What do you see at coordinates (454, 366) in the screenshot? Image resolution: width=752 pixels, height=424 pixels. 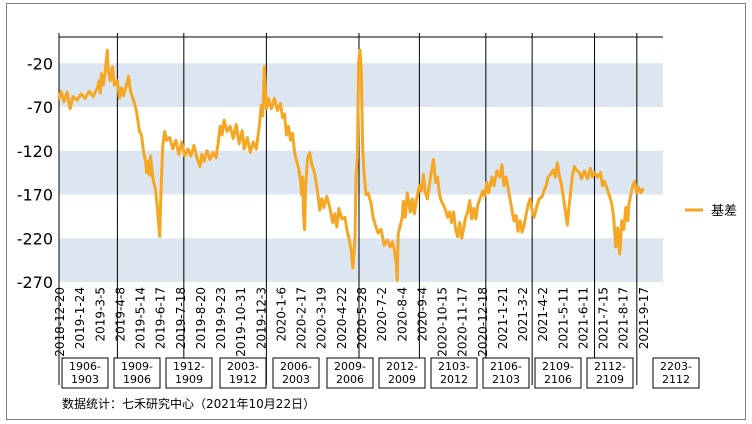 I see `contract-label-line: 2103-` at bounding box center [454, 366].